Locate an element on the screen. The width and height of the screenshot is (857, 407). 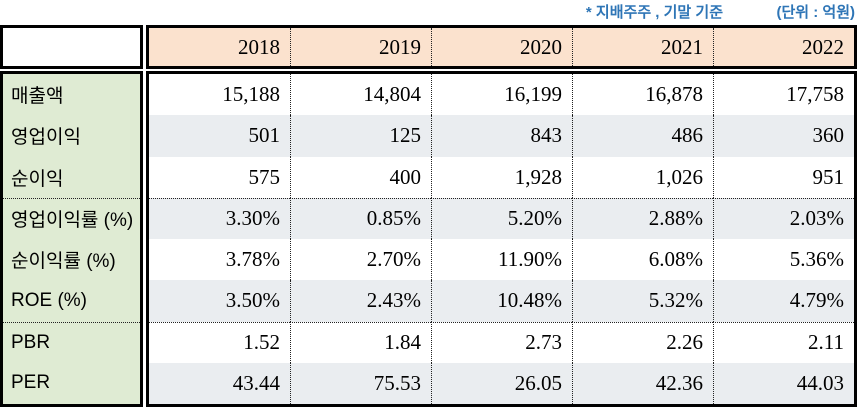
data-cell: 2.88% is located at coordinates (642, 218).